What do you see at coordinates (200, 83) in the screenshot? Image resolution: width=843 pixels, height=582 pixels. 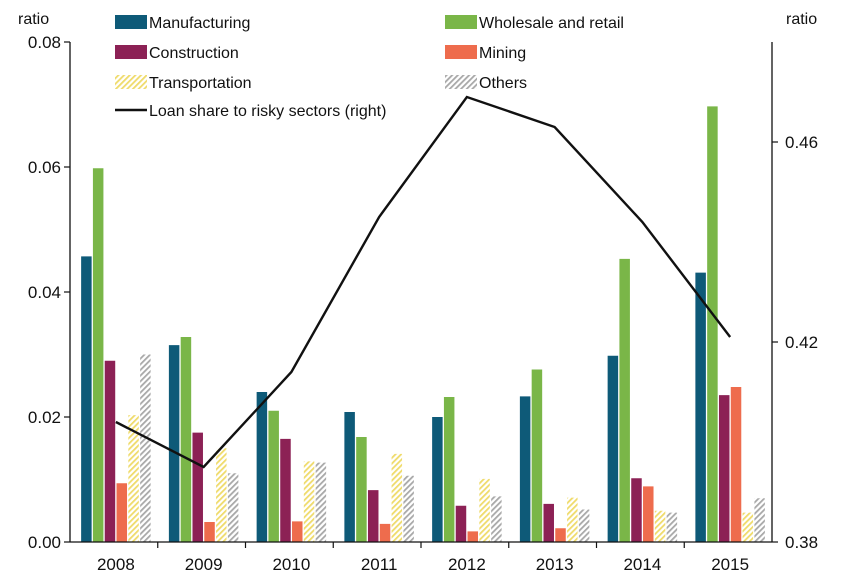 I see `legend-label-transportation: Transportation` at bounding box center [200, 83].